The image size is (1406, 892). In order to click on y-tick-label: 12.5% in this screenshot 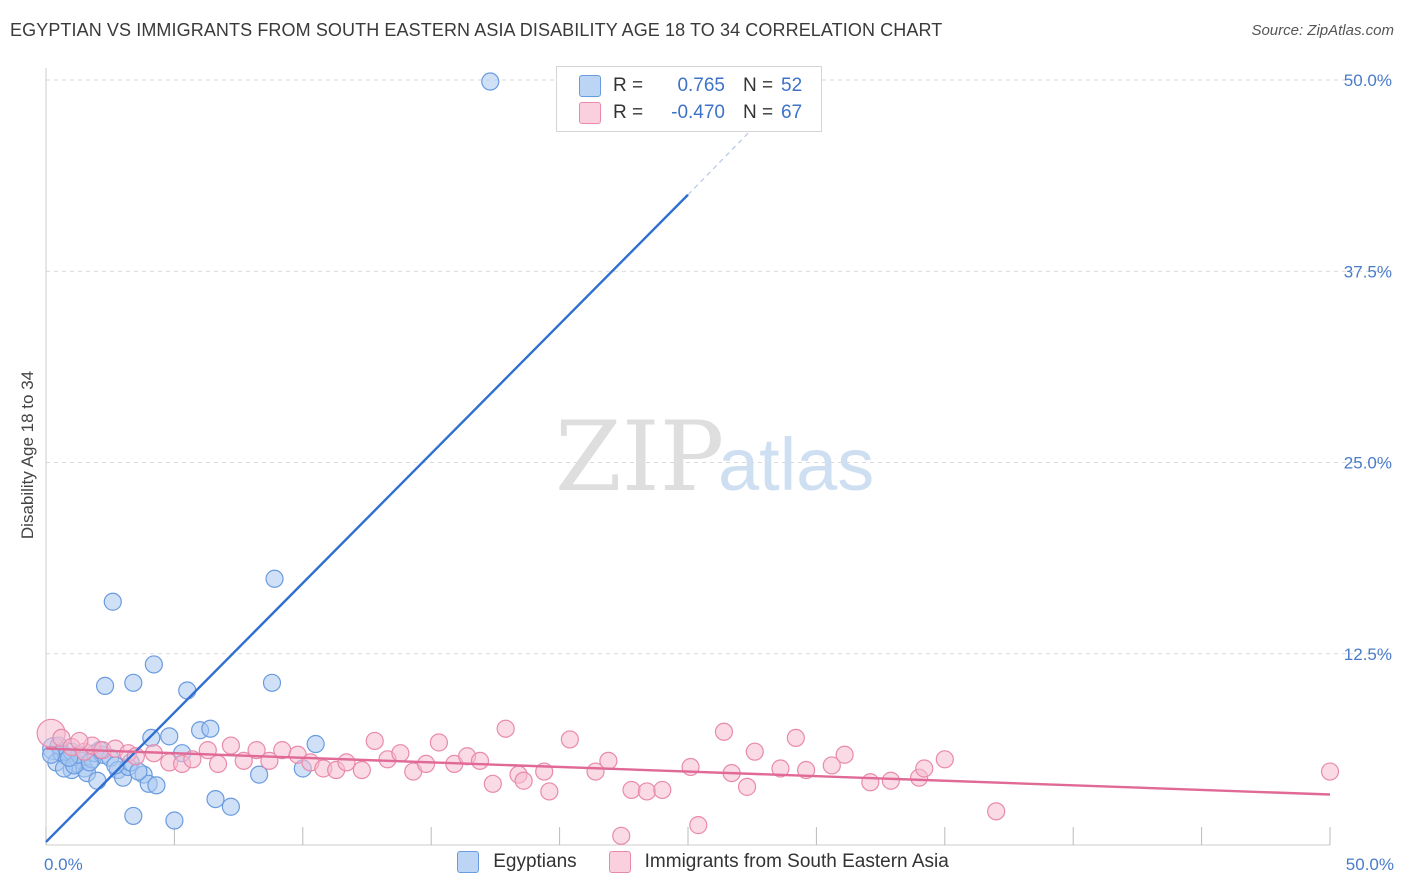, I will do `click(1368, 654)`.